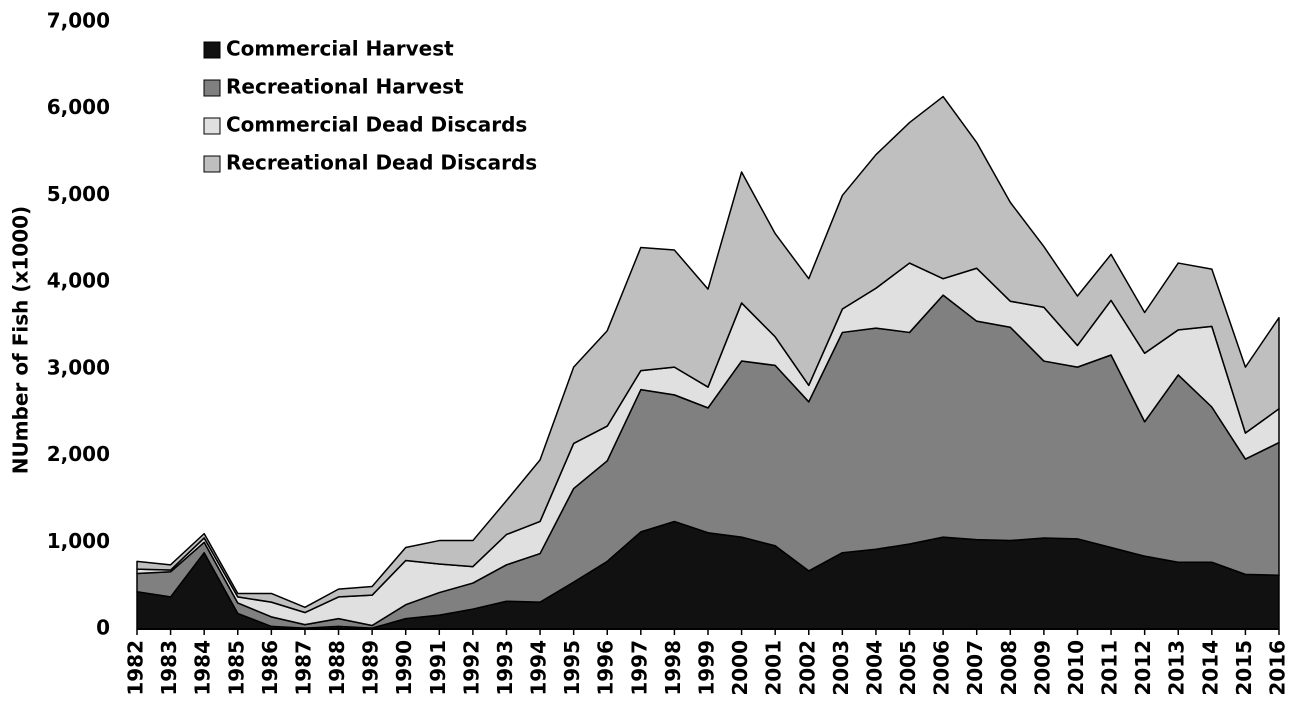  Describe the element at coordinates (1177, 668) in the screenshot. I see `x-tick-label: 2013` at that location.